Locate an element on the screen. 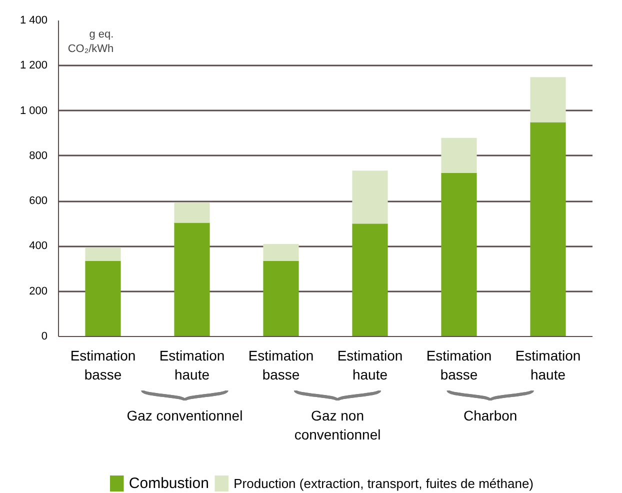 The image size is (622, 493). y-tick-label: 1 200 is located at coordinates (34, 66).